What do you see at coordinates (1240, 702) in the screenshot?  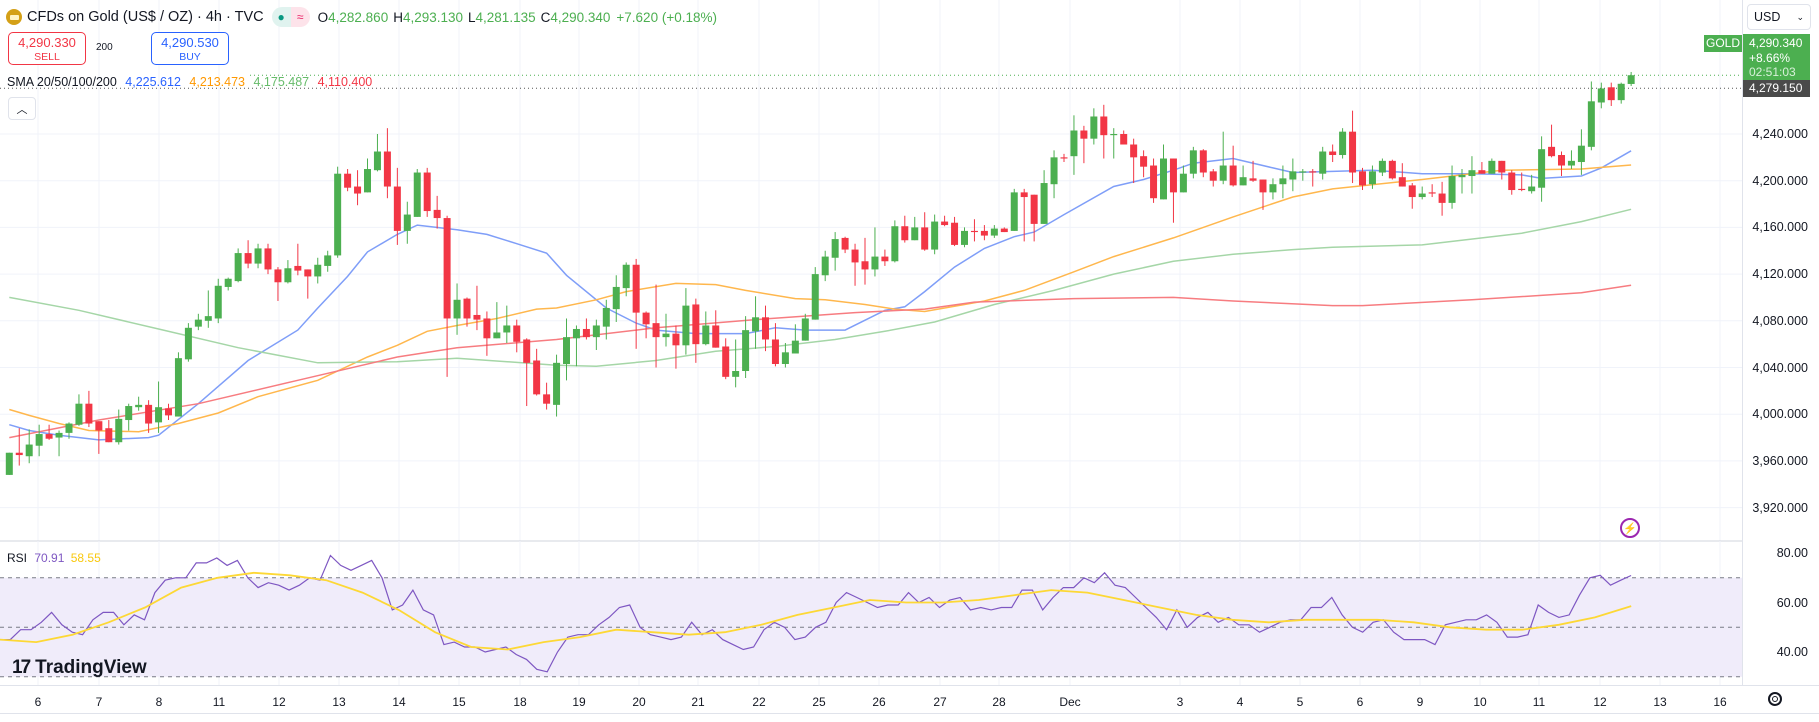 I see `time-axis-label: 4` at bounding box center [1240, 702].